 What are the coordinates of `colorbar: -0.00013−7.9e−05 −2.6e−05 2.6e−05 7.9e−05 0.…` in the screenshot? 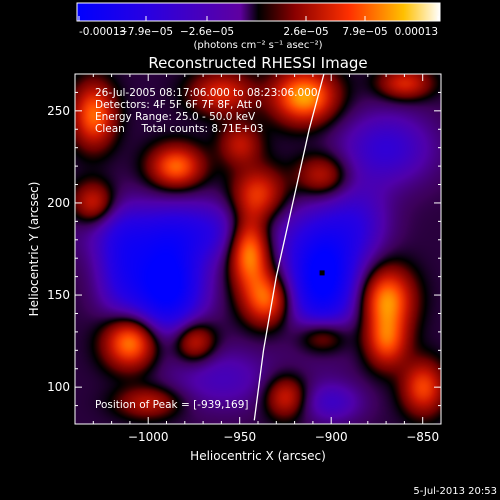 It's located at (258, 26).